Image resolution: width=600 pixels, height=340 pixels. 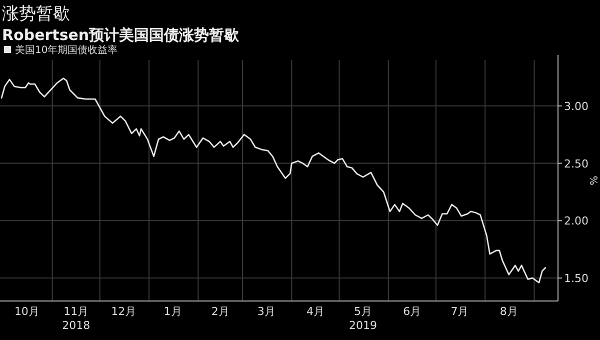 What do you see at coordinates (576, 106) in the screenshot?
I see `y-tick-label: 3.00` at bounding box center [576, 106].